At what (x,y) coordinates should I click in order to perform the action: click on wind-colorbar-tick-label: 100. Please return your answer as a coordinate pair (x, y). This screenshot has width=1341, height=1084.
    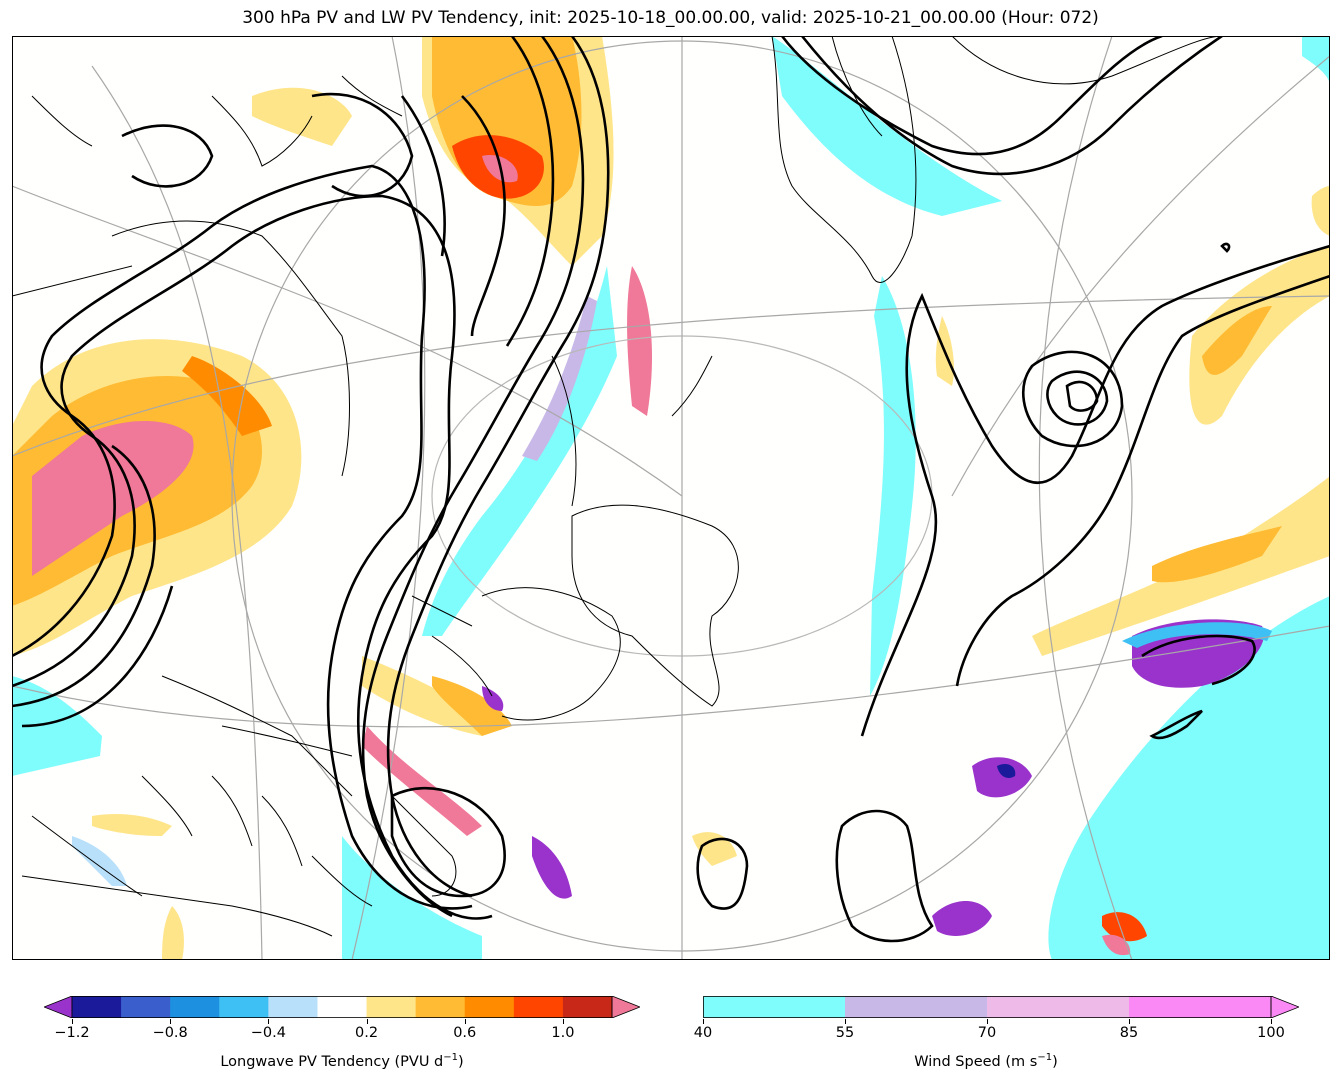
    Looking at the image, I should click on (1271, 1033).